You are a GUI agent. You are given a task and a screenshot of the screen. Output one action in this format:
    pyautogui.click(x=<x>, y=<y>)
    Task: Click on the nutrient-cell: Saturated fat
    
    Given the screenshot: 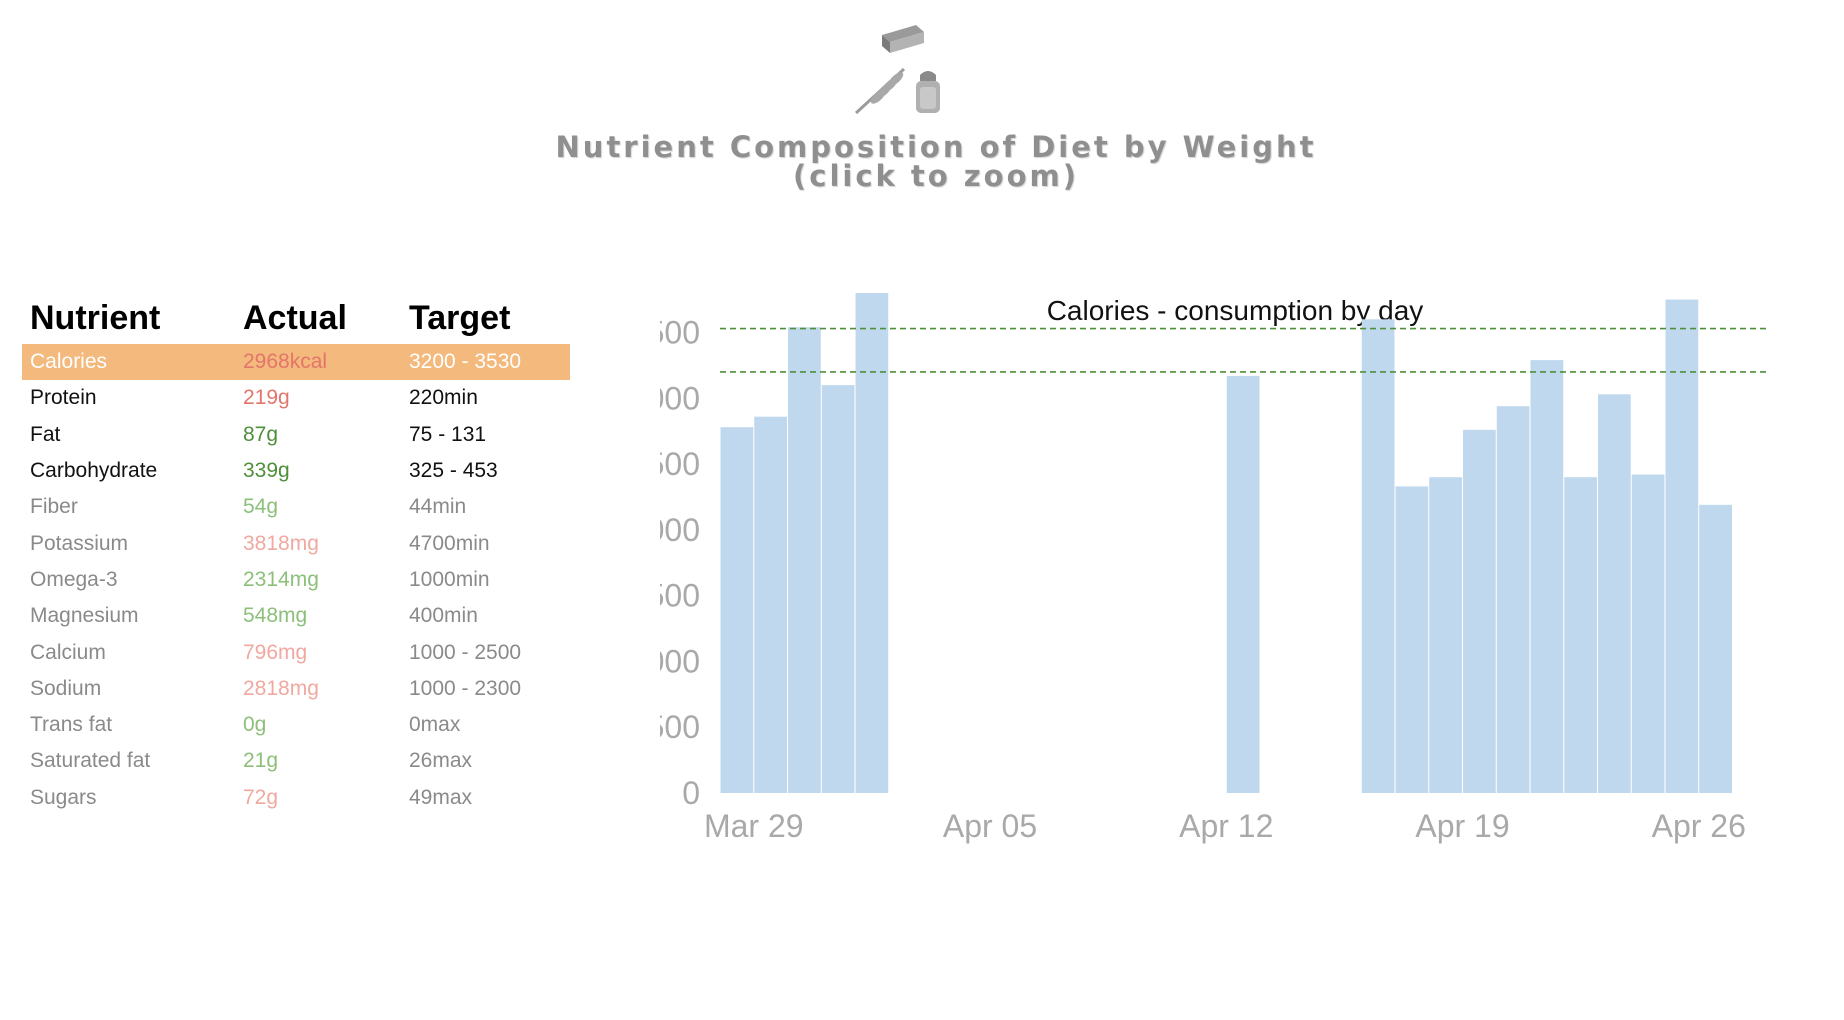 What is the action you would take?
    pyautogui.click(x=90, y=761)
    